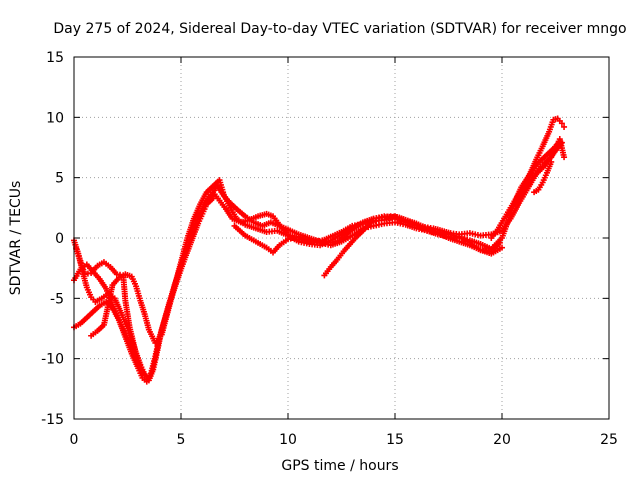 This screenshot has width=640, height=480. Describe the element at coordinates (55, 118) in the screenshot. I see `y-tick-label: 10` at that location.